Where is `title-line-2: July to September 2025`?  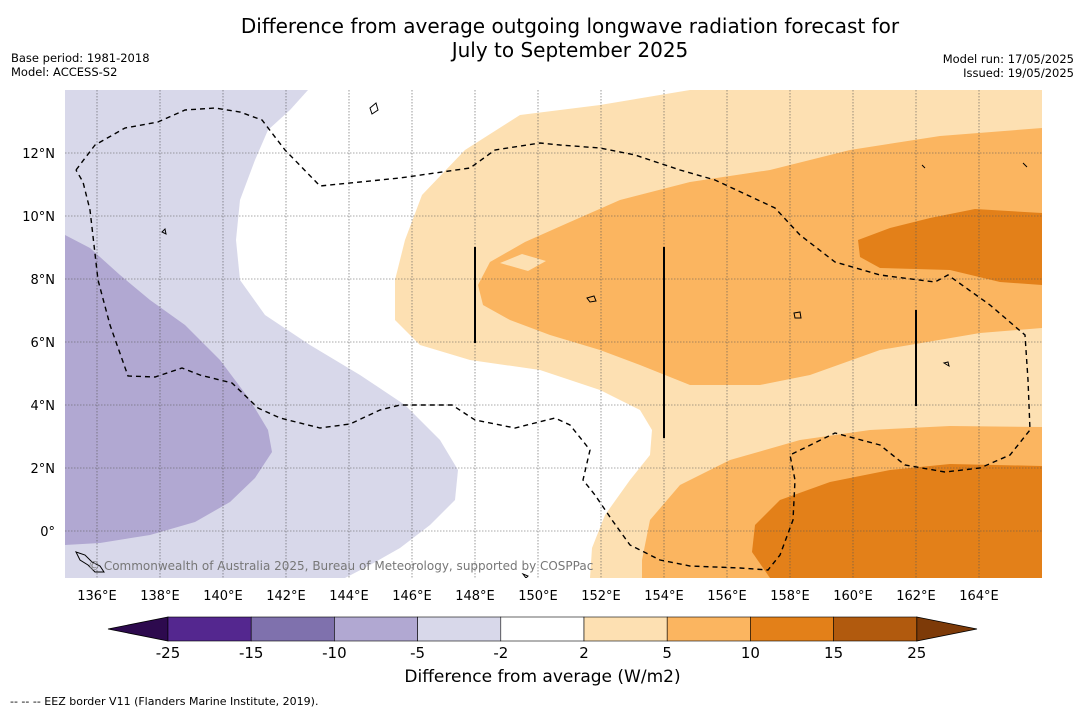 title-line-2: July to September 2025 is located at coordinates (570, 50).